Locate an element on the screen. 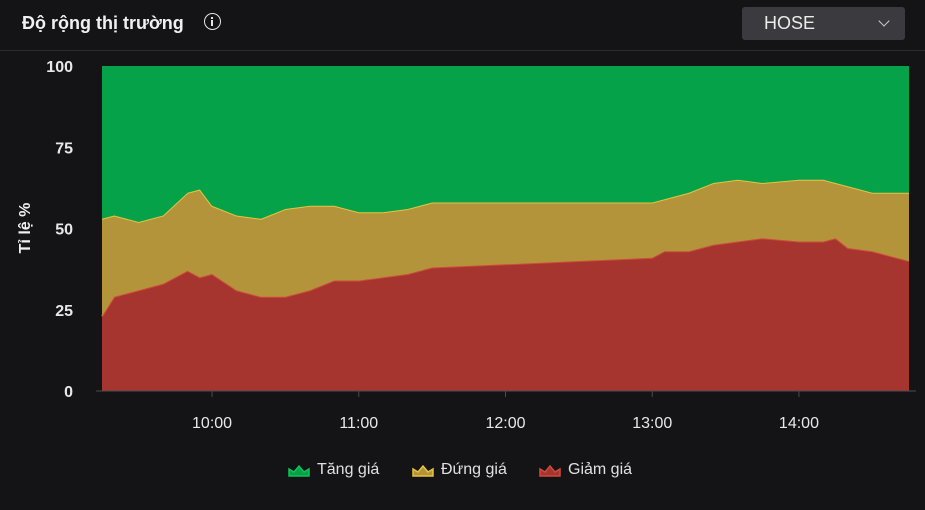 The height and width of the screenshot is (510, 925). legend-label: Tăng giá is located at coordinates (348, 469).